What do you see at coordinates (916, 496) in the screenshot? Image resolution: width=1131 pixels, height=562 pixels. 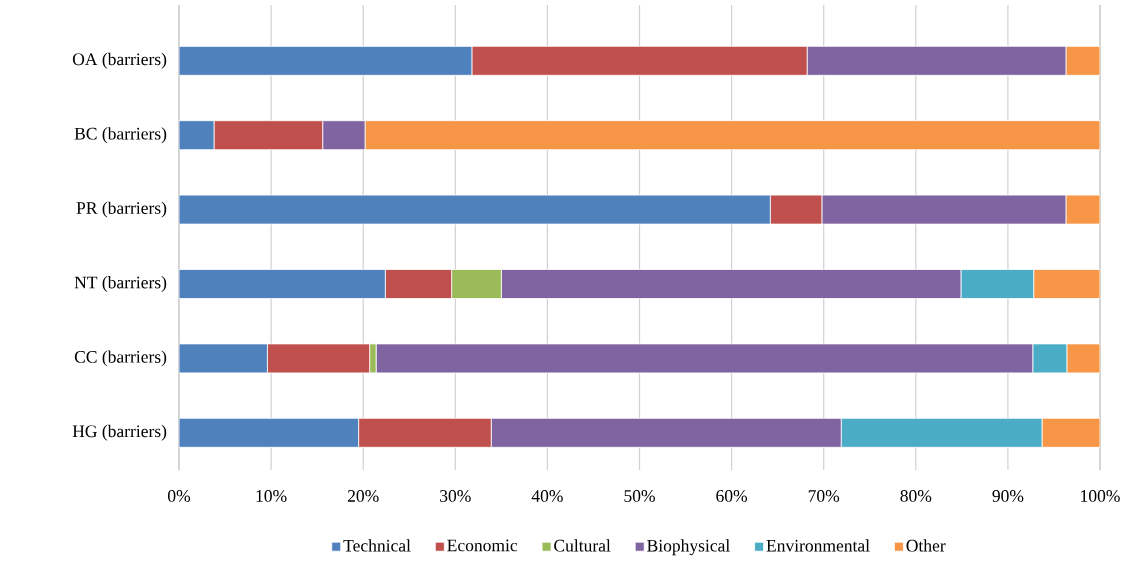 I see `x-tick-label: 80%` at bounding box center [916, 496].